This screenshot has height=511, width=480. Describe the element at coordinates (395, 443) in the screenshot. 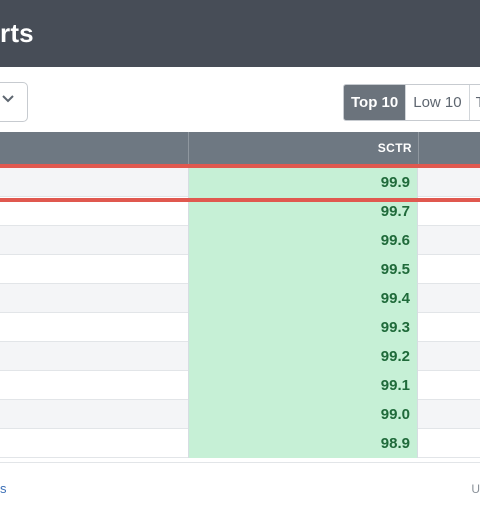

I see `sctr-value: 98.9` at that location.